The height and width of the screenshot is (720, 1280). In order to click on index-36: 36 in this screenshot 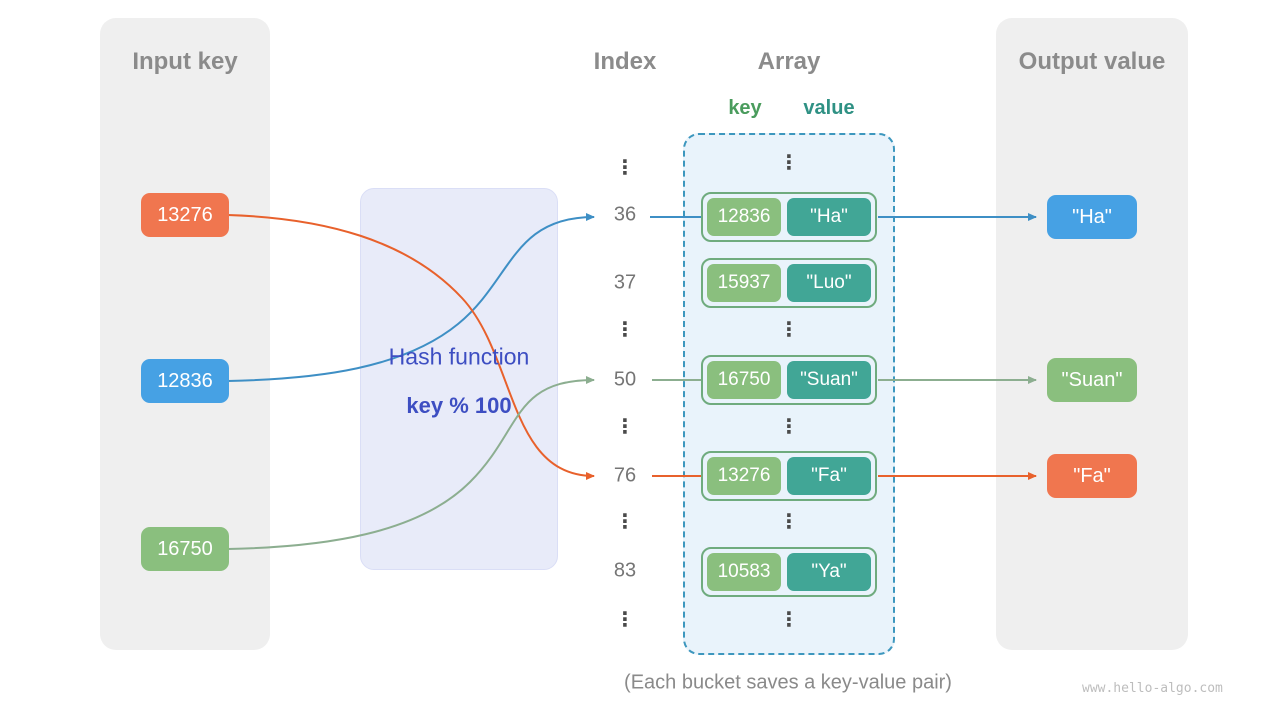, I will do `click(625, 214)`.